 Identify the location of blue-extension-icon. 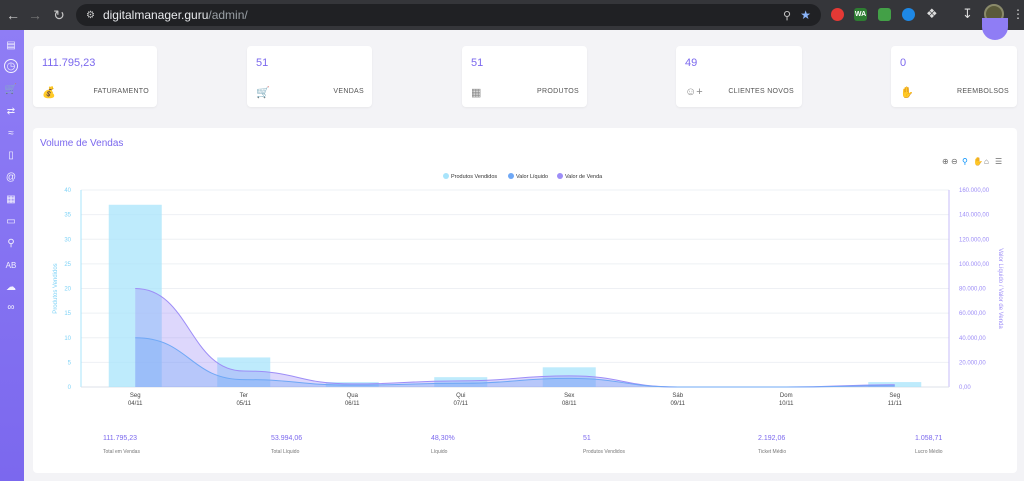
(908, 14).